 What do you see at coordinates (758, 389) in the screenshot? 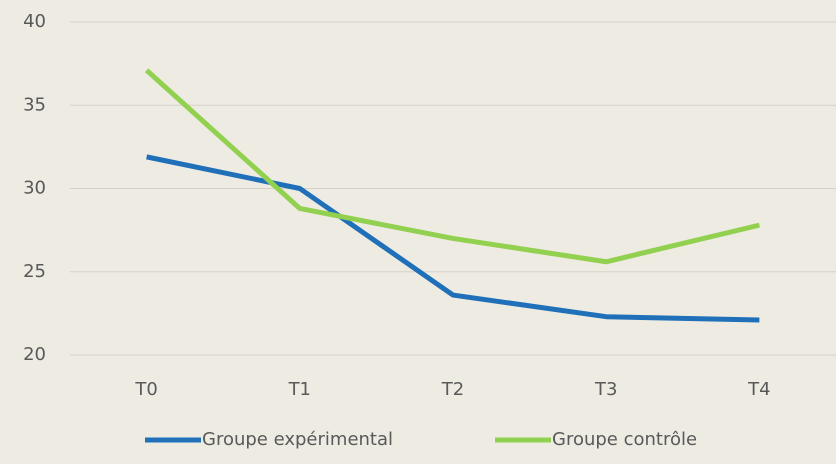
I see `x-tick-label: T4` at bounding box center [758, 389].